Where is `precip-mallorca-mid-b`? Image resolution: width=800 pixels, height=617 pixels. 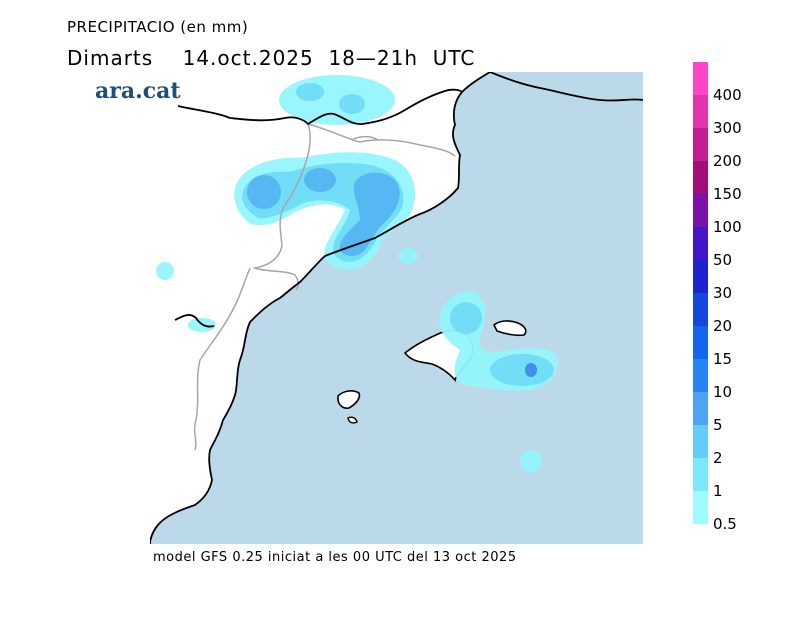 precip-mallorca-mid-b is located at coordinates (522, 370).